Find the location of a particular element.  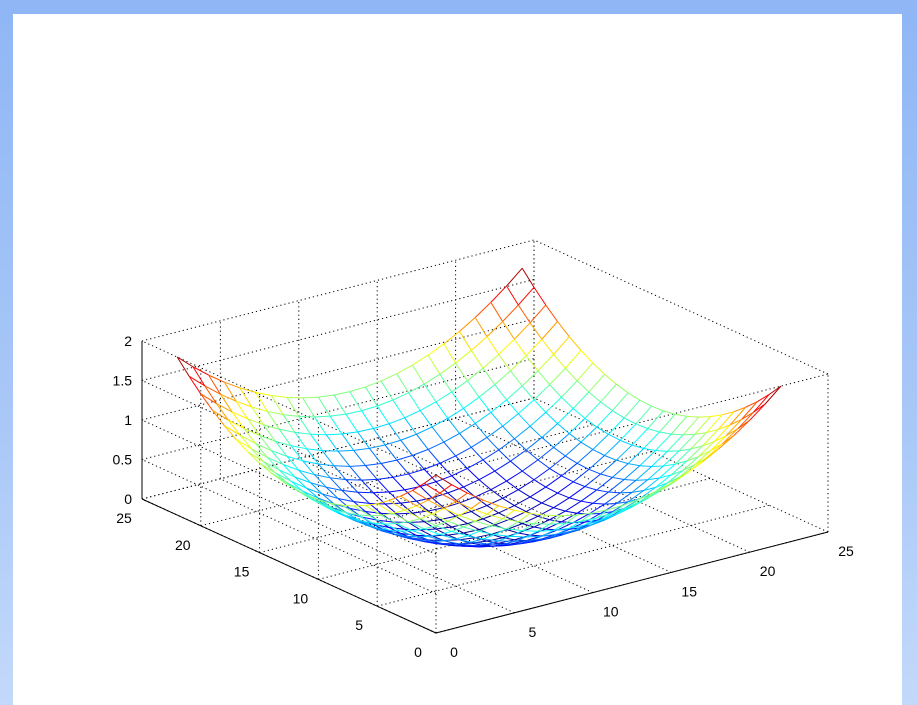

back-wall-gridline is located at coordinates (338, 448).